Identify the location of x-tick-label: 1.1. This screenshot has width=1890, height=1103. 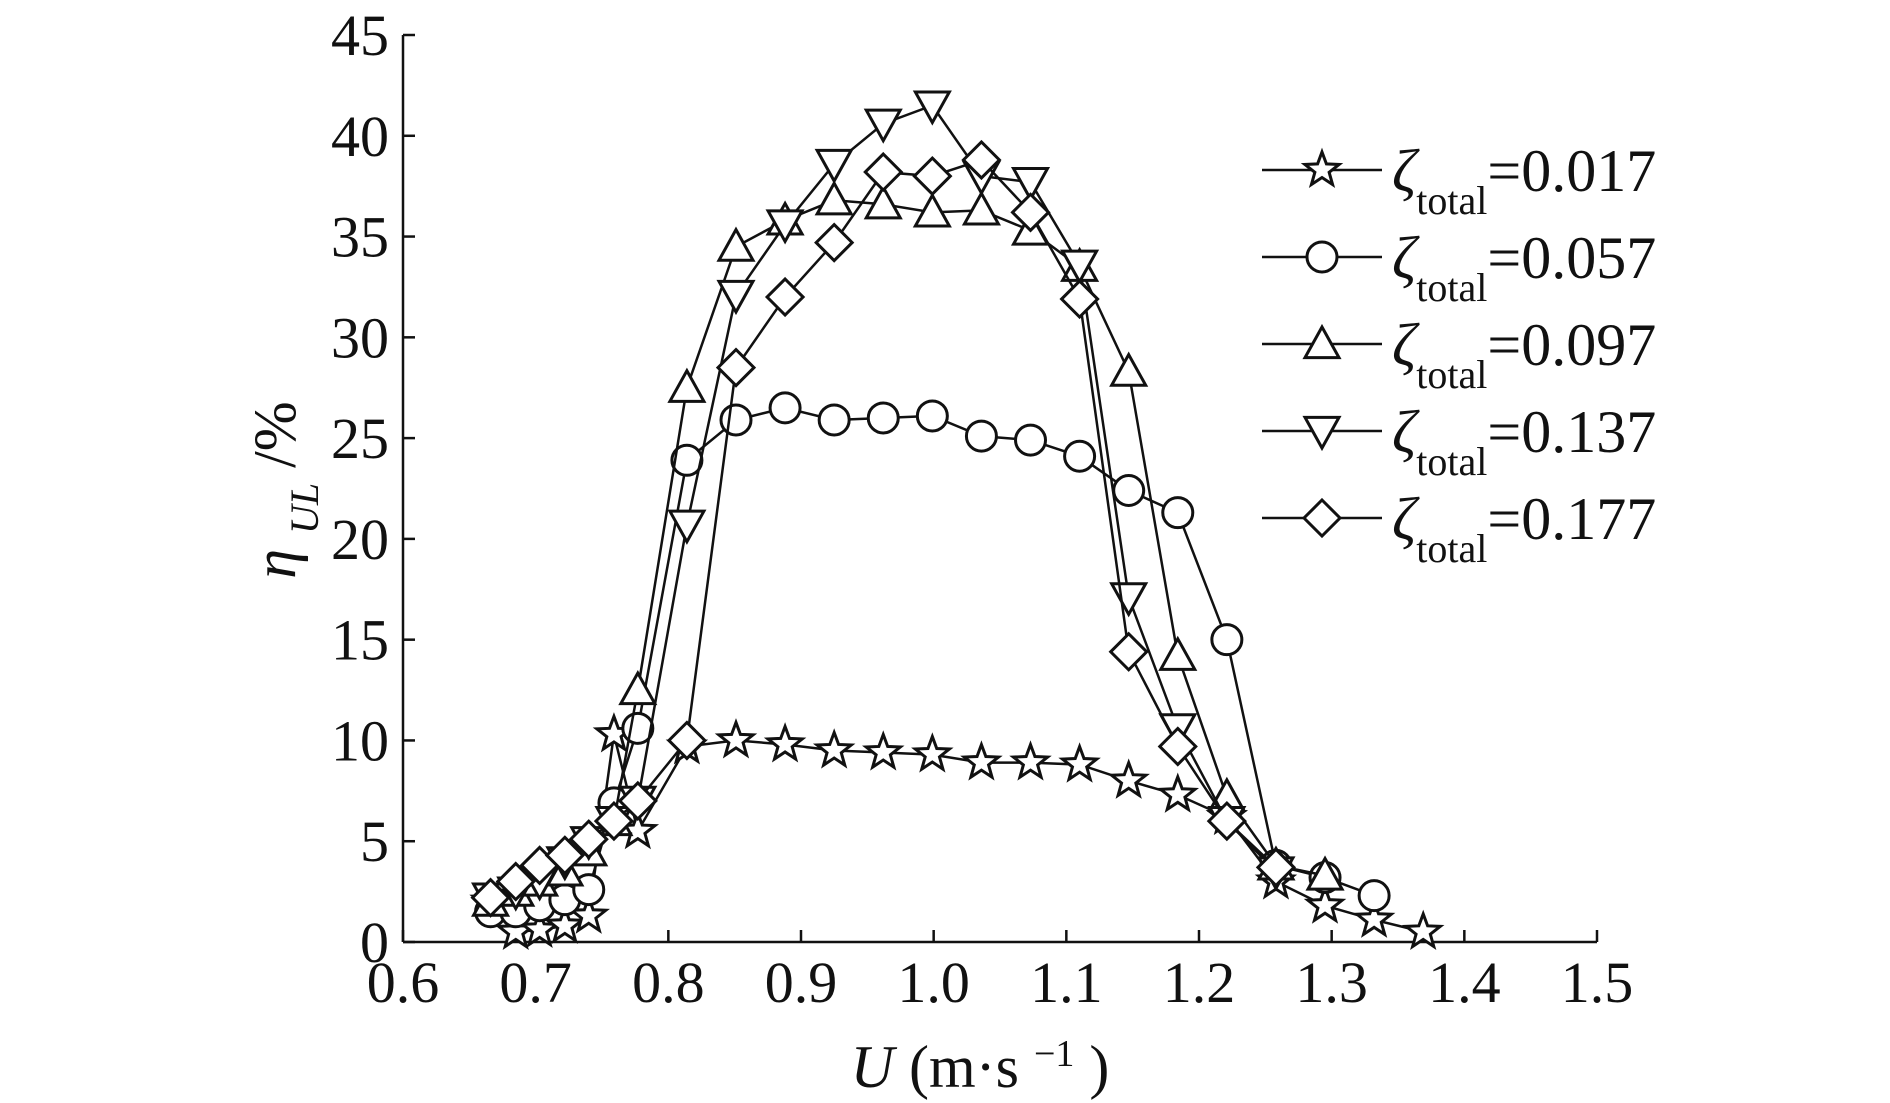
(1066, 982).